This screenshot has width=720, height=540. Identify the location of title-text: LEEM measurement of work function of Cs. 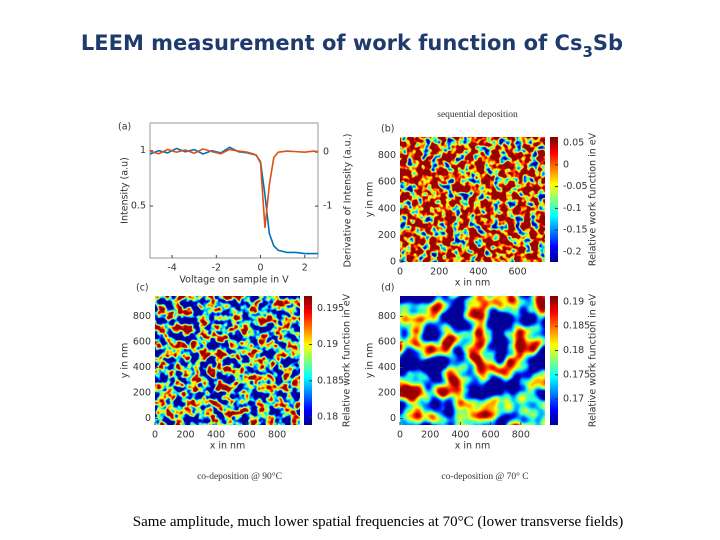
(332, 43).